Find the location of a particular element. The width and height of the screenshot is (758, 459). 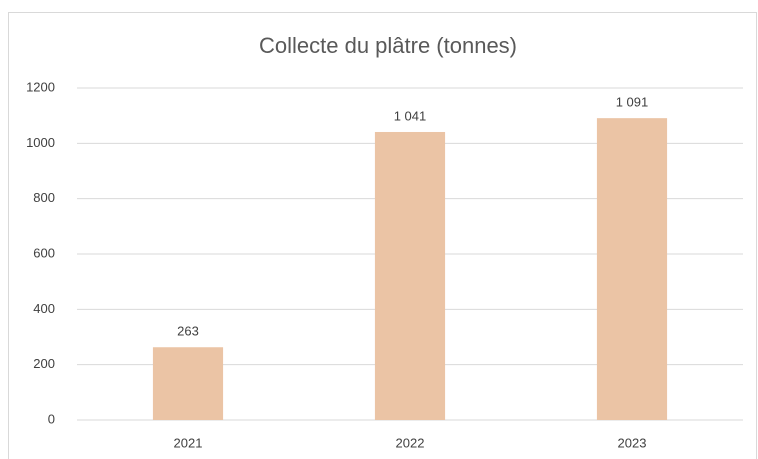

y-tick-label: 800 is located at coordinates (44, 197).